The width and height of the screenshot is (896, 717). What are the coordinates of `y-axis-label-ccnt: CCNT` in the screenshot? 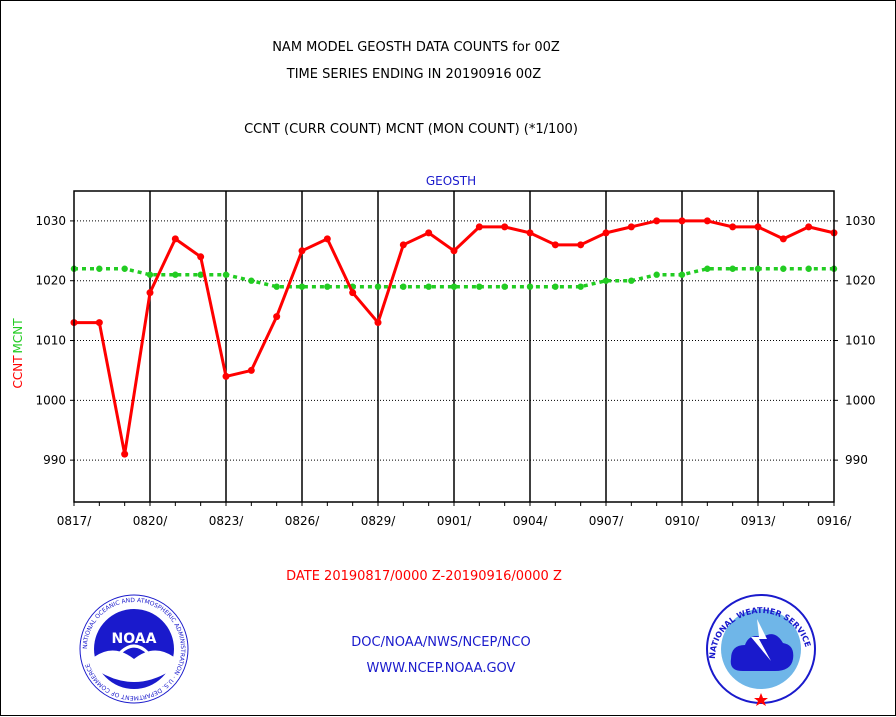 It's located at (18, 372).